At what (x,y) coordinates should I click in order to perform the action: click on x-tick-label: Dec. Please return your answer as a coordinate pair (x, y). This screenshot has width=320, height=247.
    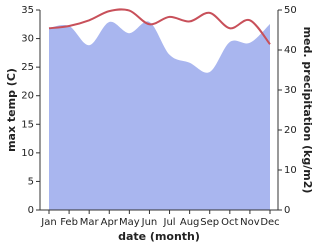
    Looking at the image, I should click on (269, 222).